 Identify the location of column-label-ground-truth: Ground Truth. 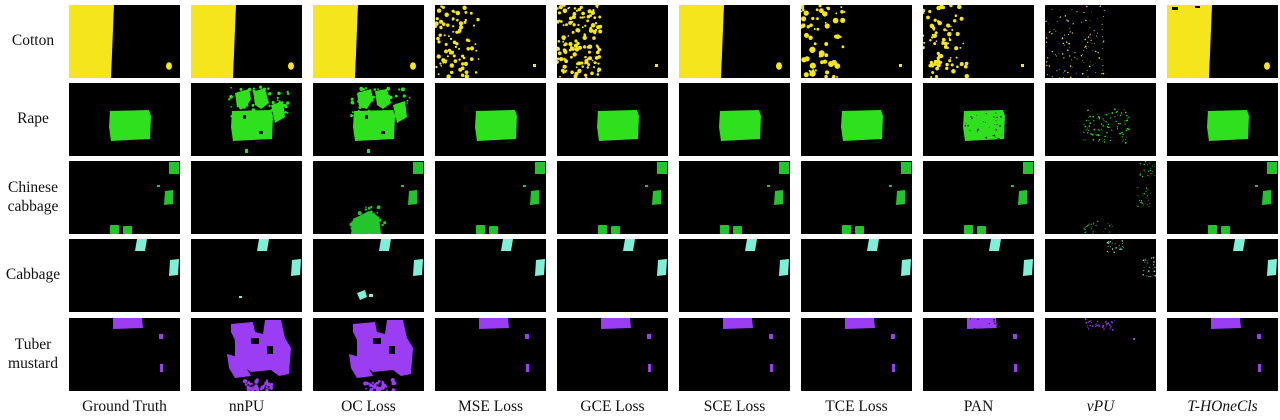
(124, 406).